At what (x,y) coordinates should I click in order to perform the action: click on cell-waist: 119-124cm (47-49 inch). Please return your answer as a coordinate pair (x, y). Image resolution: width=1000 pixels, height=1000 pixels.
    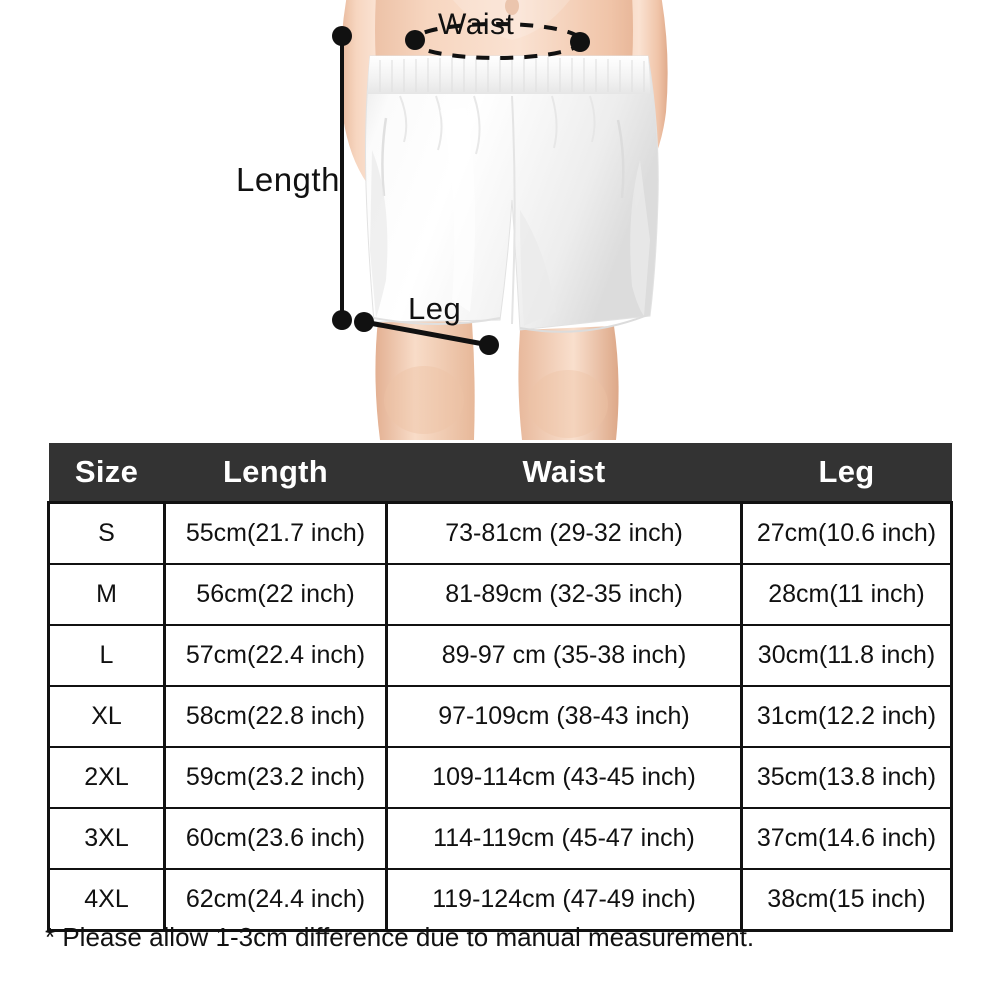
    Looking at the image, I should click on (563, 900).